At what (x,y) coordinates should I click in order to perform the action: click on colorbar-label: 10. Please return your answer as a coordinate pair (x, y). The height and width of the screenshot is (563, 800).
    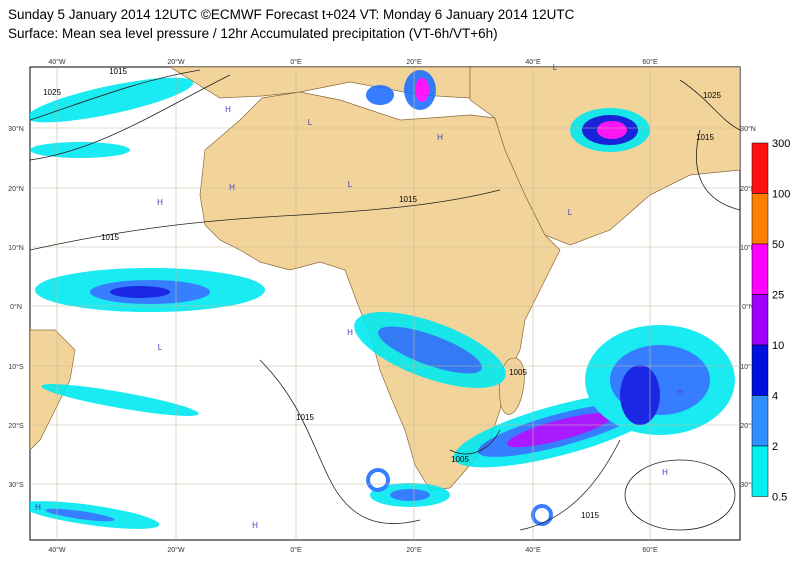
    Looking at the image, I should click on (778, 346).